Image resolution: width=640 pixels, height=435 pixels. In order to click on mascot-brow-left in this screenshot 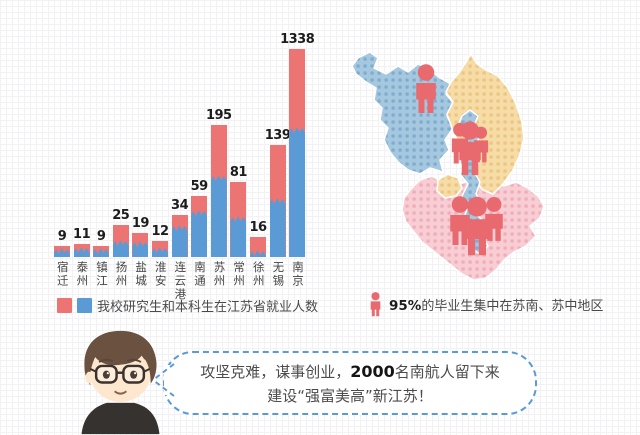, I will do `click(106, 360)`.